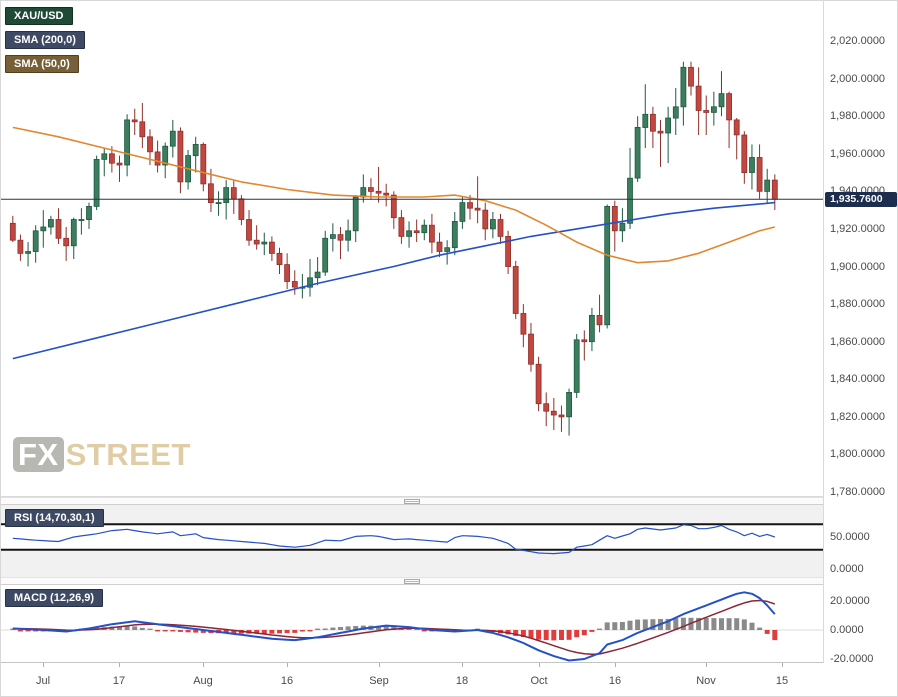  Describe the element at coordinates (706, 681) in the screenshot. I see `x-axis-label: Nov` at that location.